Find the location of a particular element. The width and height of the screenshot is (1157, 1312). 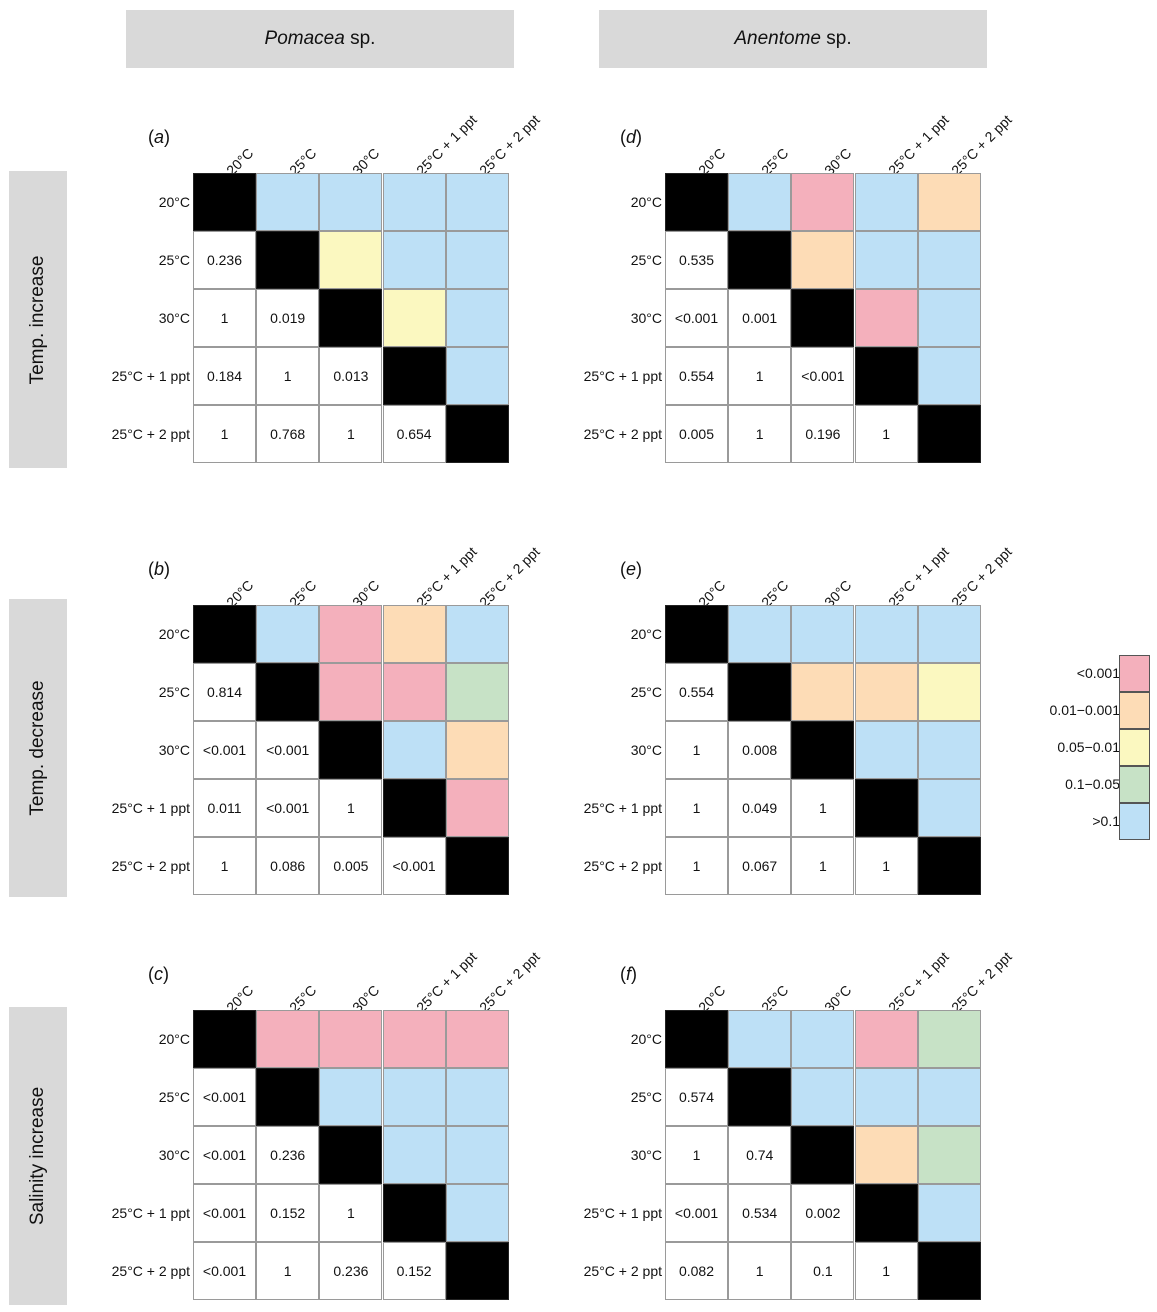

legend-item: >0.1 is located at coordinates (1082, 821).